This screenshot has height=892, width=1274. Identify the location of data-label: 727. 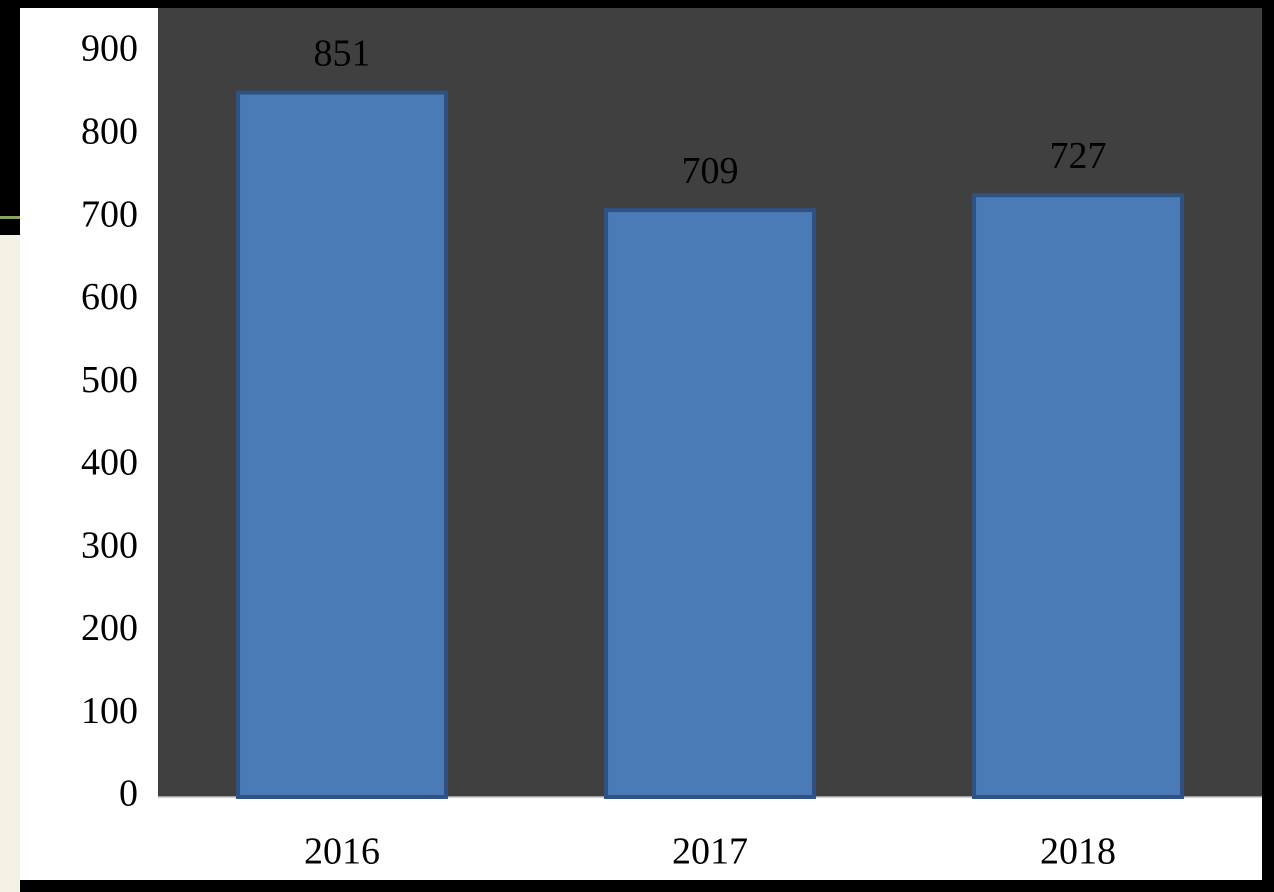
(1078, 156).